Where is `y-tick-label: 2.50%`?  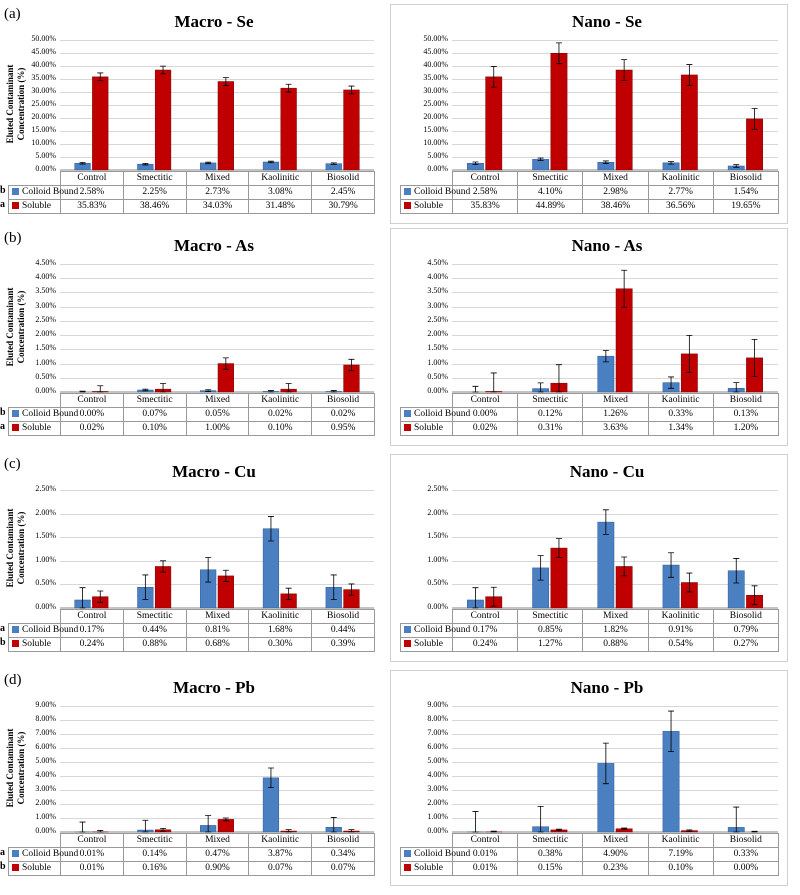 y-tick-label: 2.50% is located at coordinates (45, 488).